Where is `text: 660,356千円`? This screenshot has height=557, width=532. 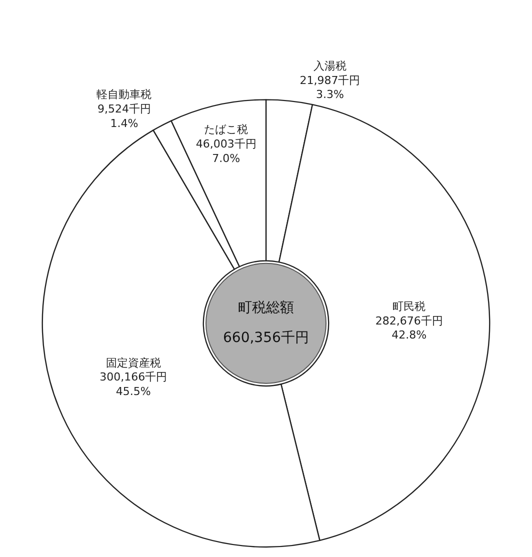 text: 660,356千円 is located at coordinates (266, 338).